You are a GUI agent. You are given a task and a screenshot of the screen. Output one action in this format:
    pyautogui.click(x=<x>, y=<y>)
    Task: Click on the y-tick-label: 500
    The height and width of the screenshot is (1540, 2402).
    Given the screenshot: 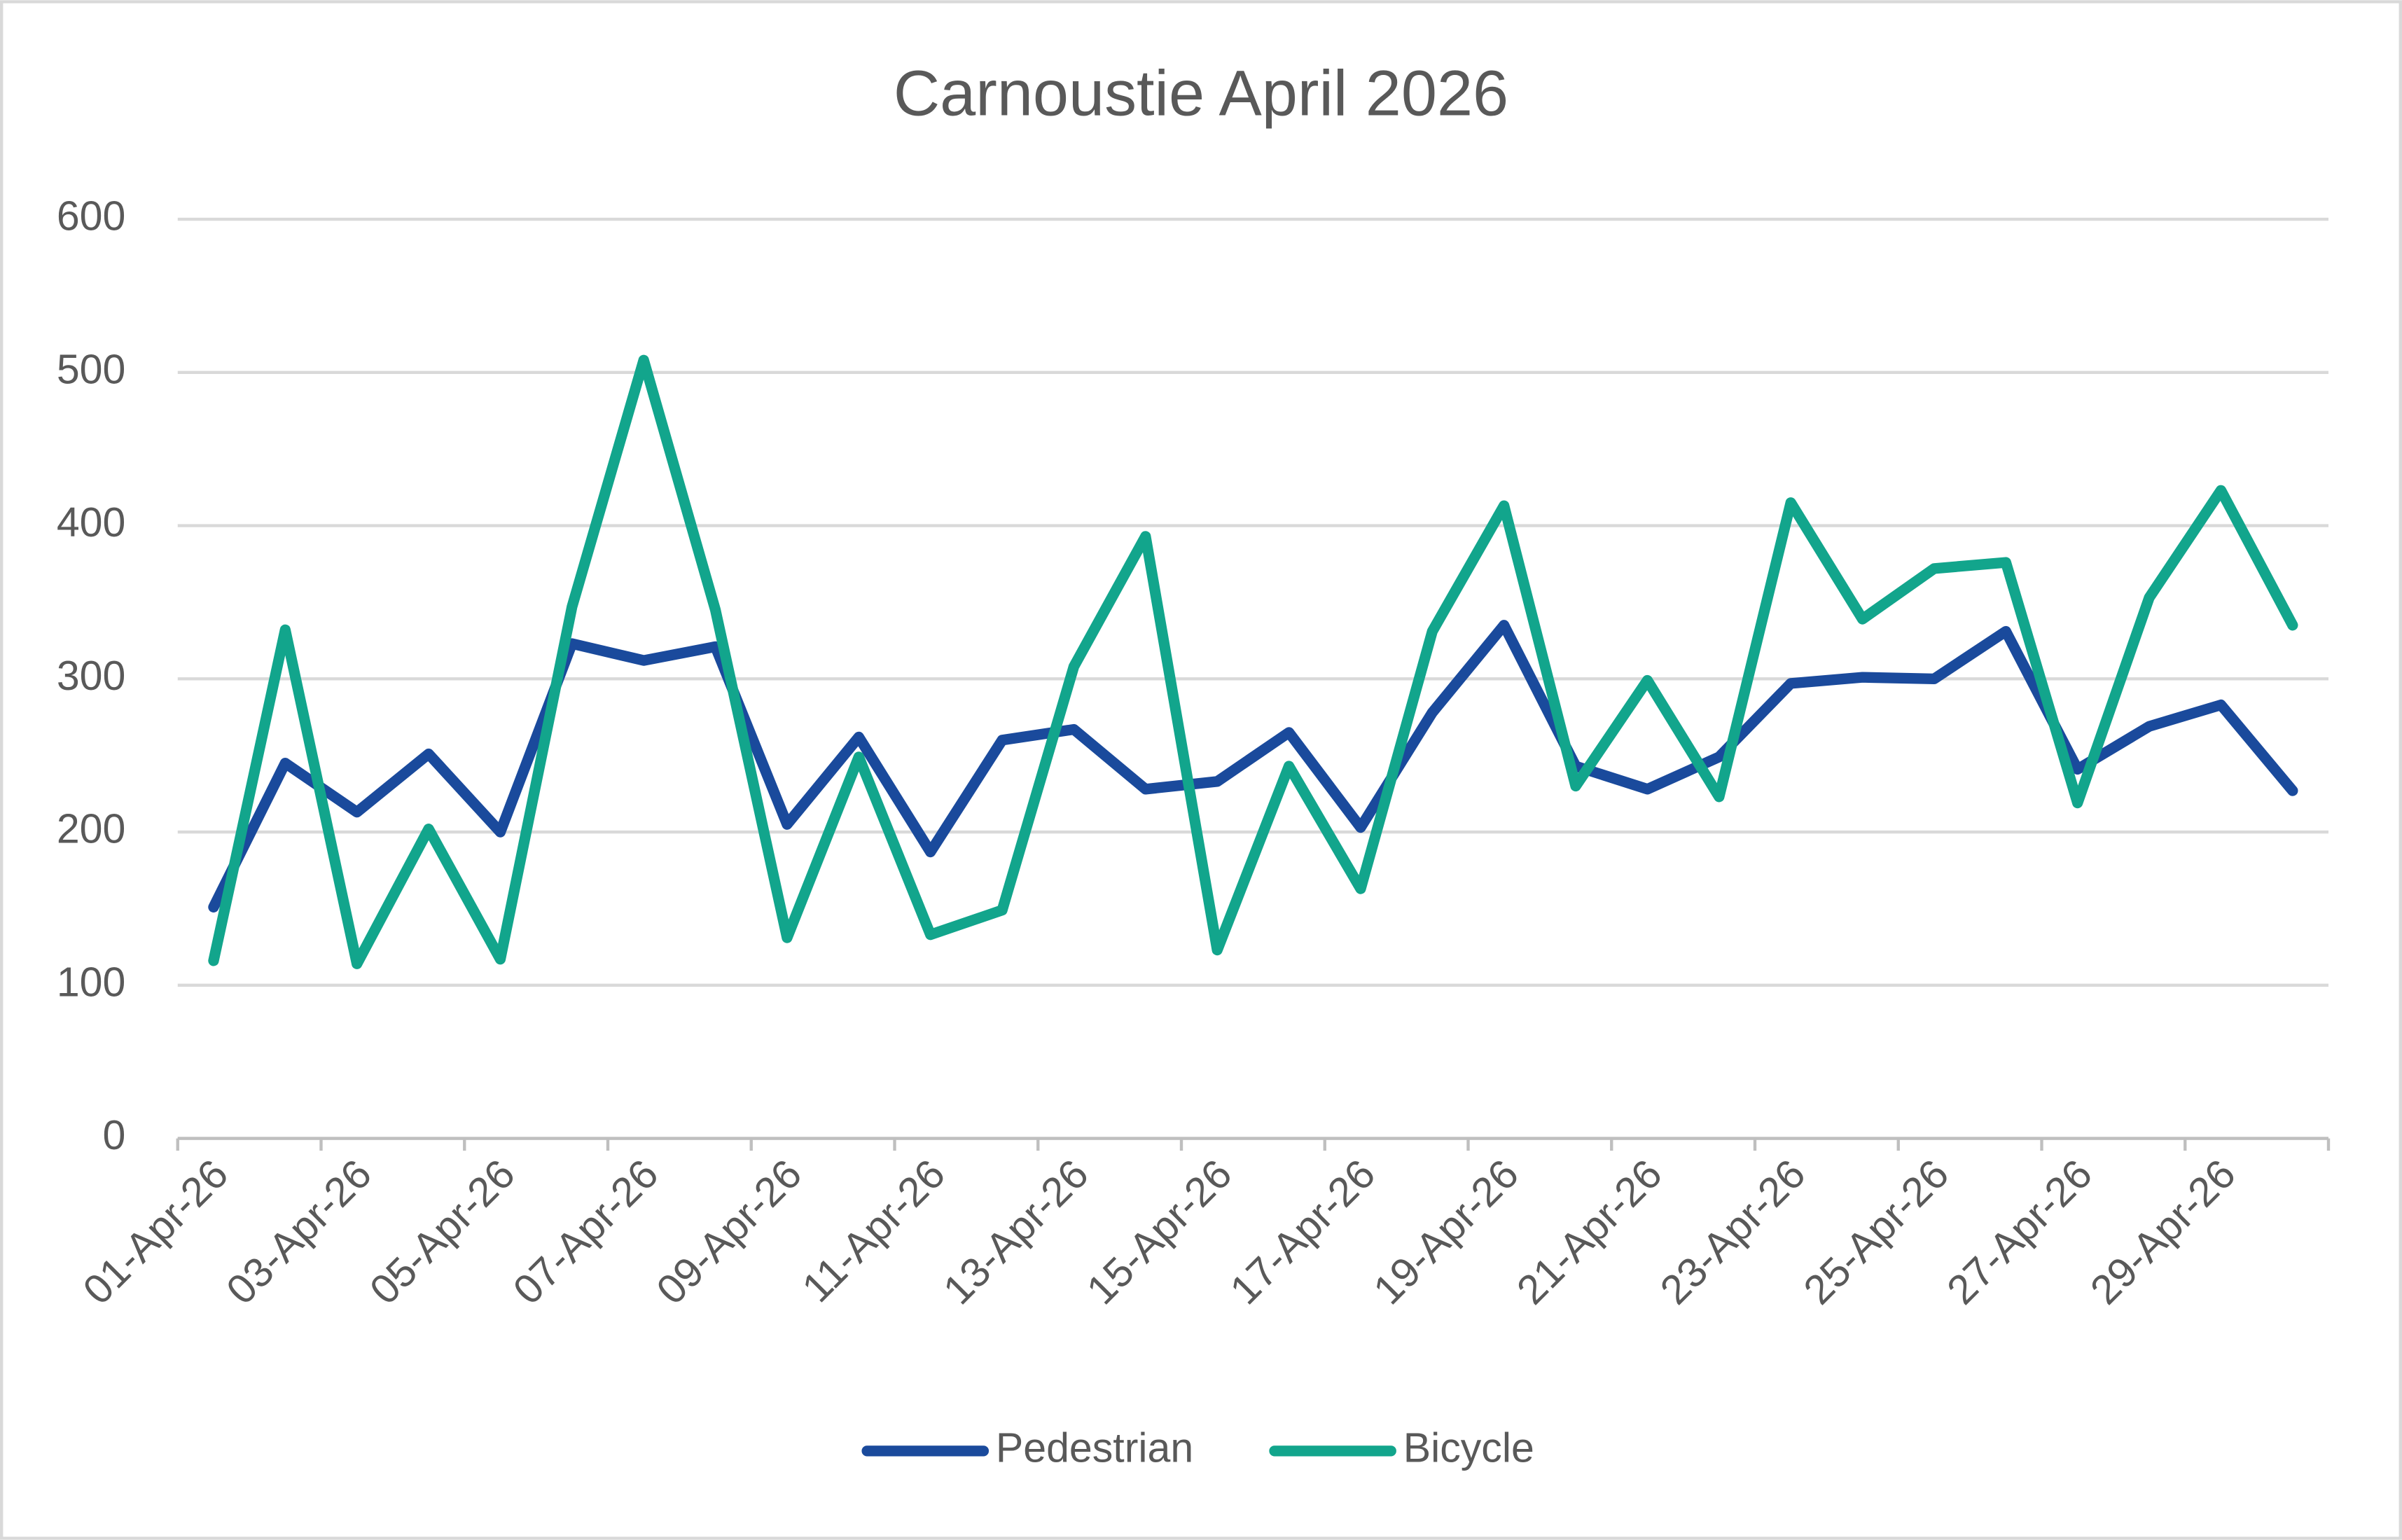 What is the action you would take?
    pyautogui.click(x=91, y=369)
    